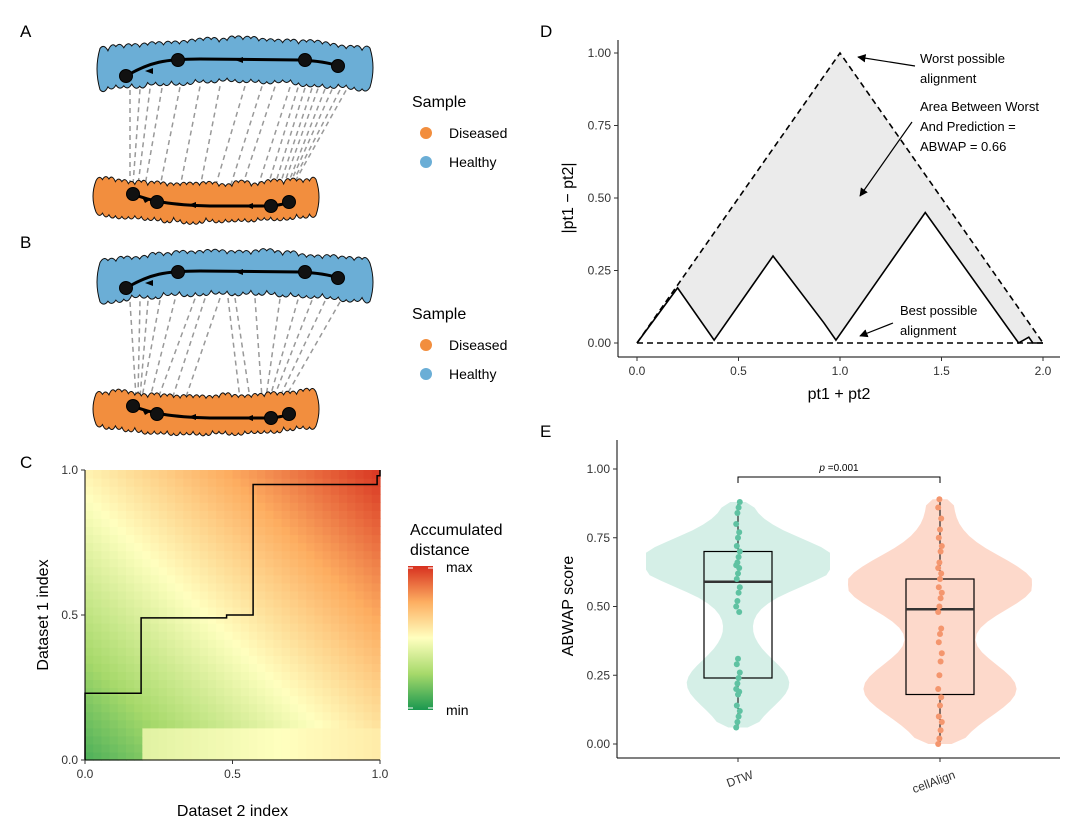 The image size is (1080, 840). I want to click on y-tick-label: 0.00, so click(600, 343).